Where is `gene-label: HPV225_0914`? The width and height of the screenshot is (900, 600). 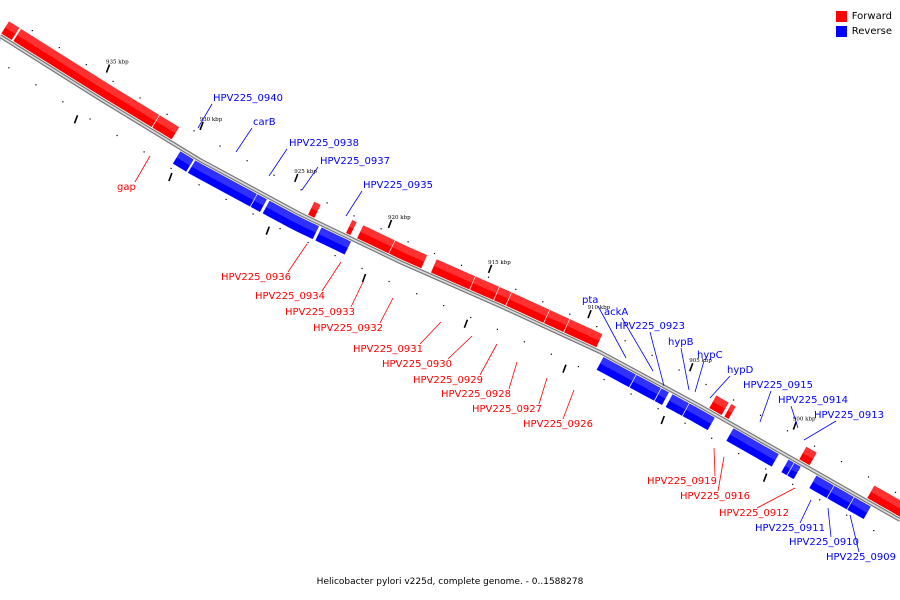 gene-label: HPV225_0914 is located at coordinates (813, 400).